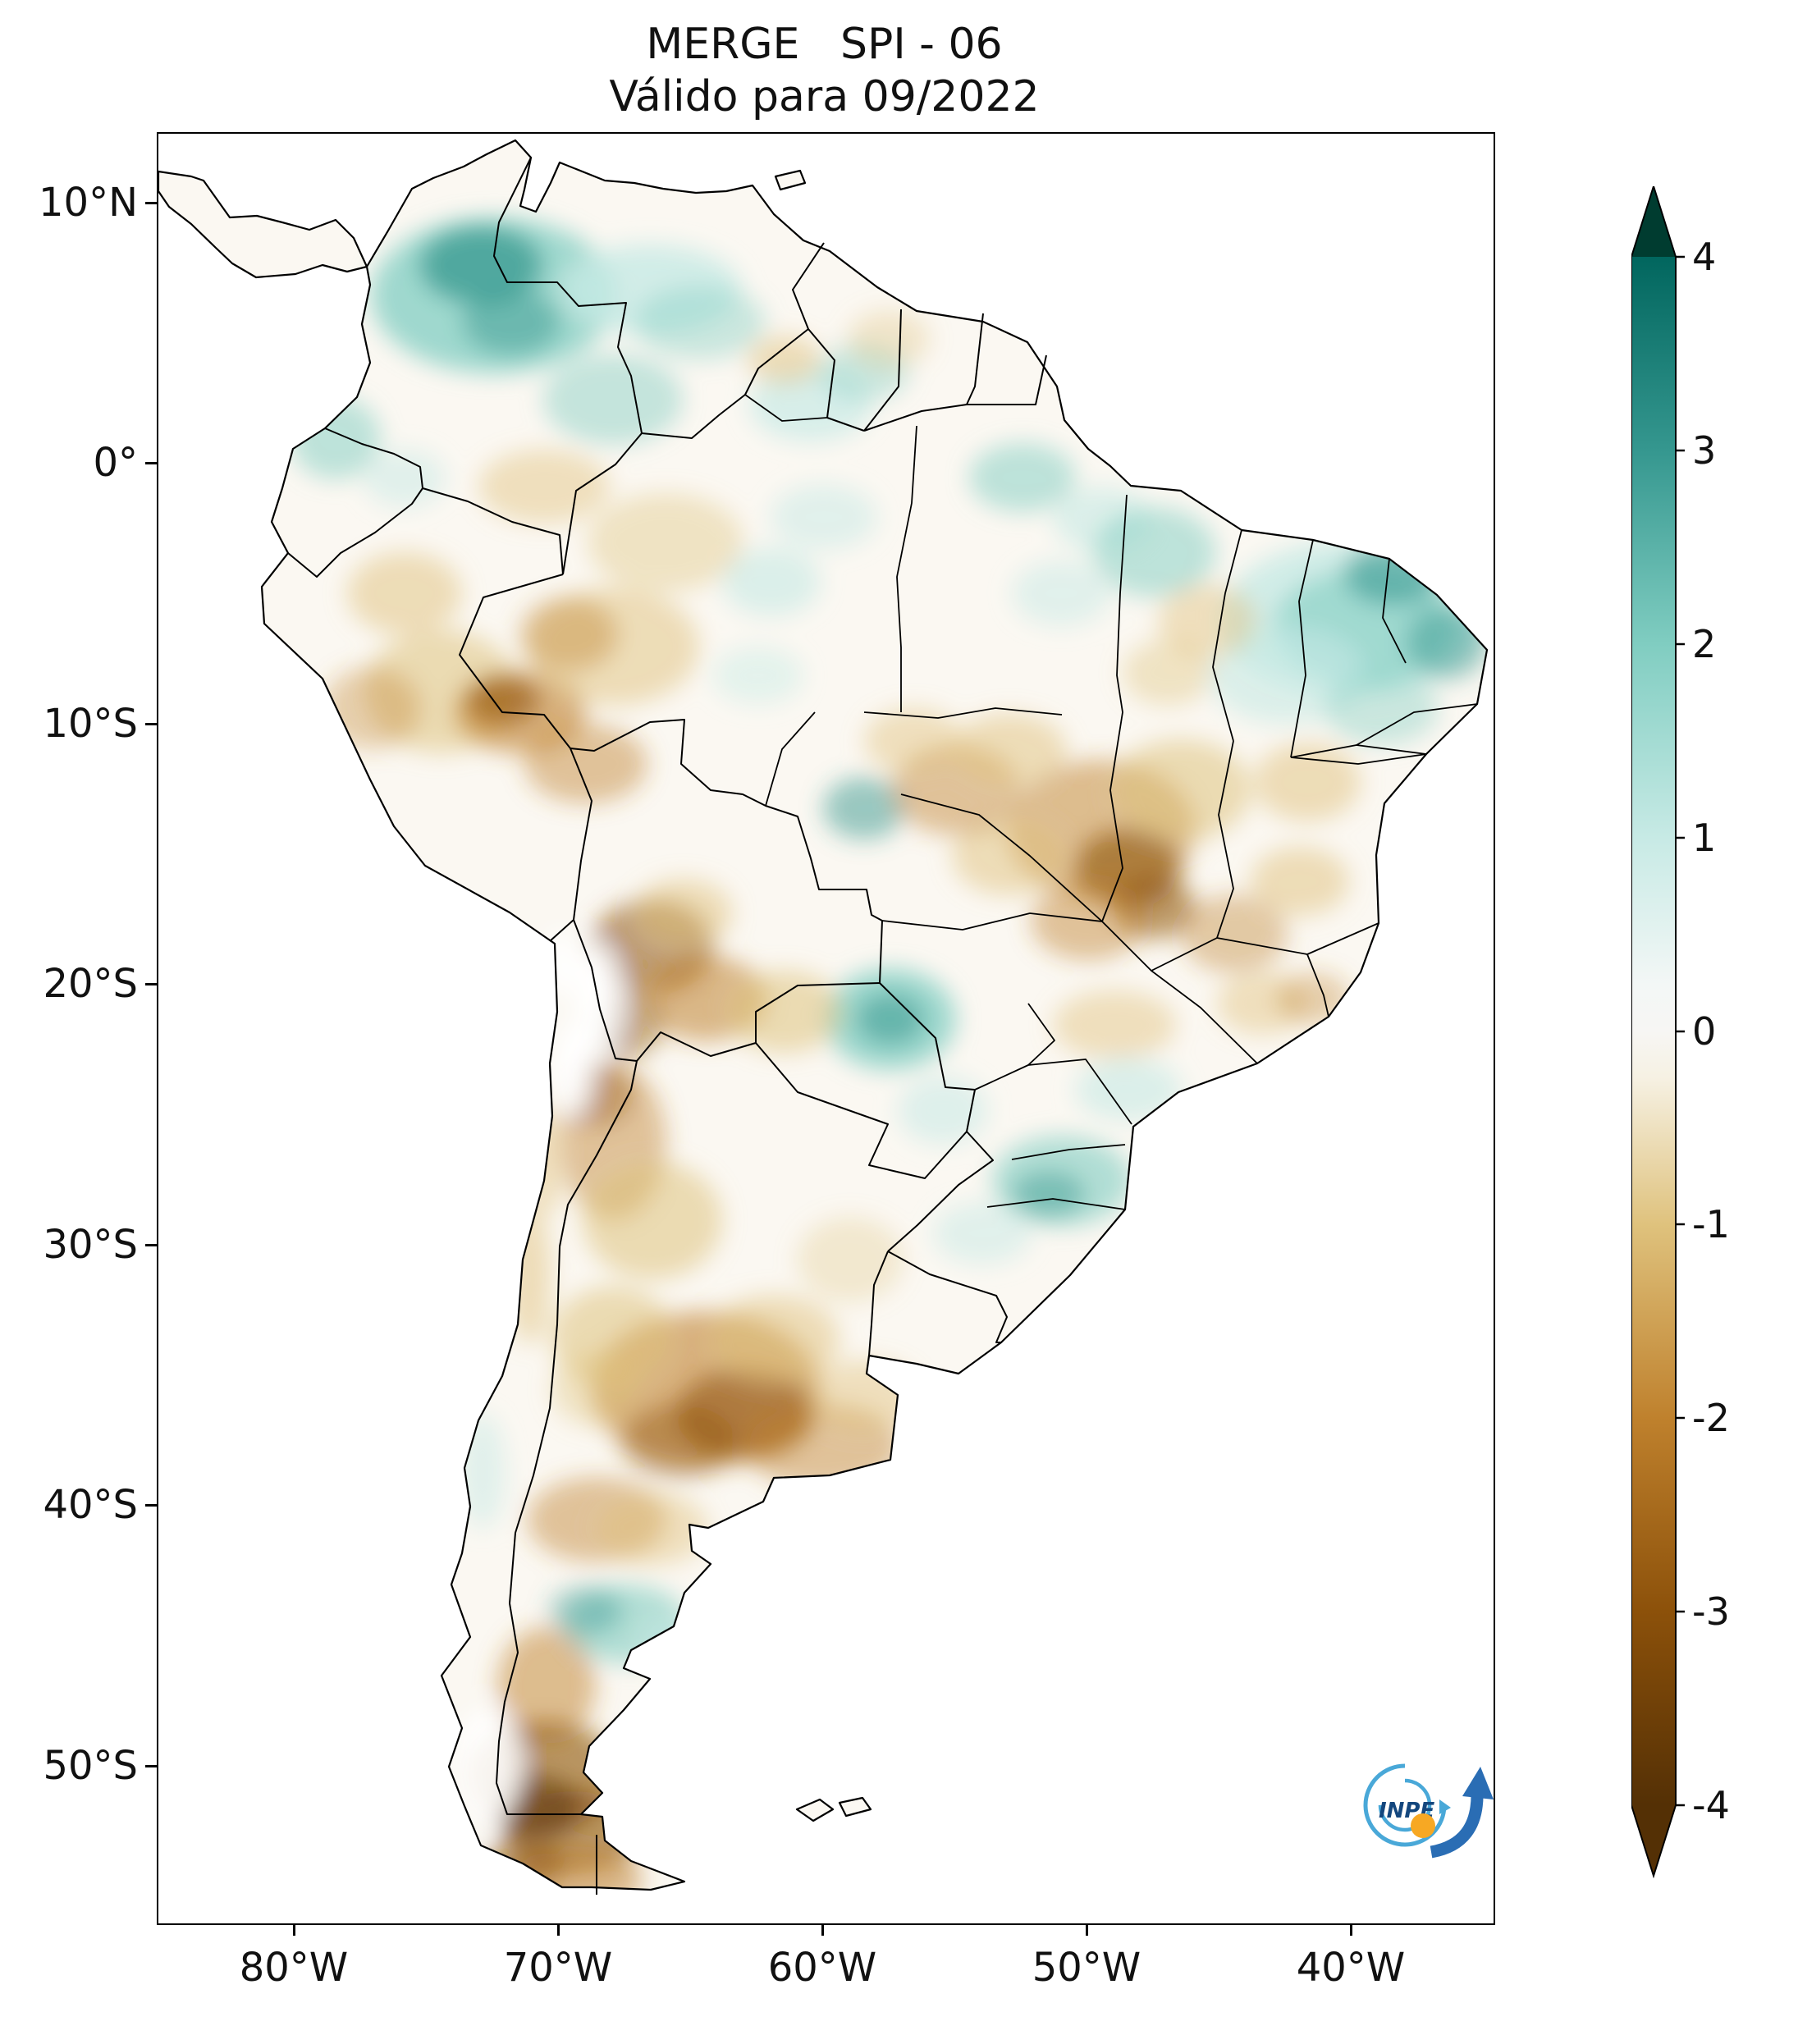 The height and width of the screenshot is (2044, 1798). I want to click on y-tick-label: 10°N, so click(88, 203).